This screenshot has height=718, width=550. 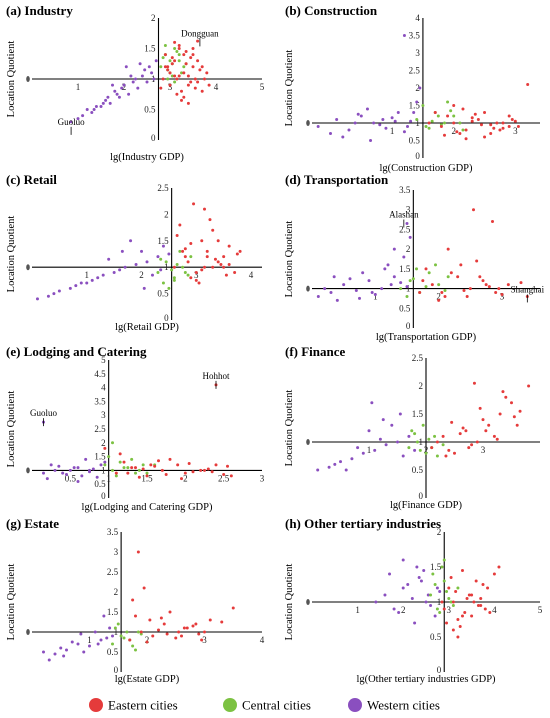 I want to click on origin-marker, so click(x=308, y=123).